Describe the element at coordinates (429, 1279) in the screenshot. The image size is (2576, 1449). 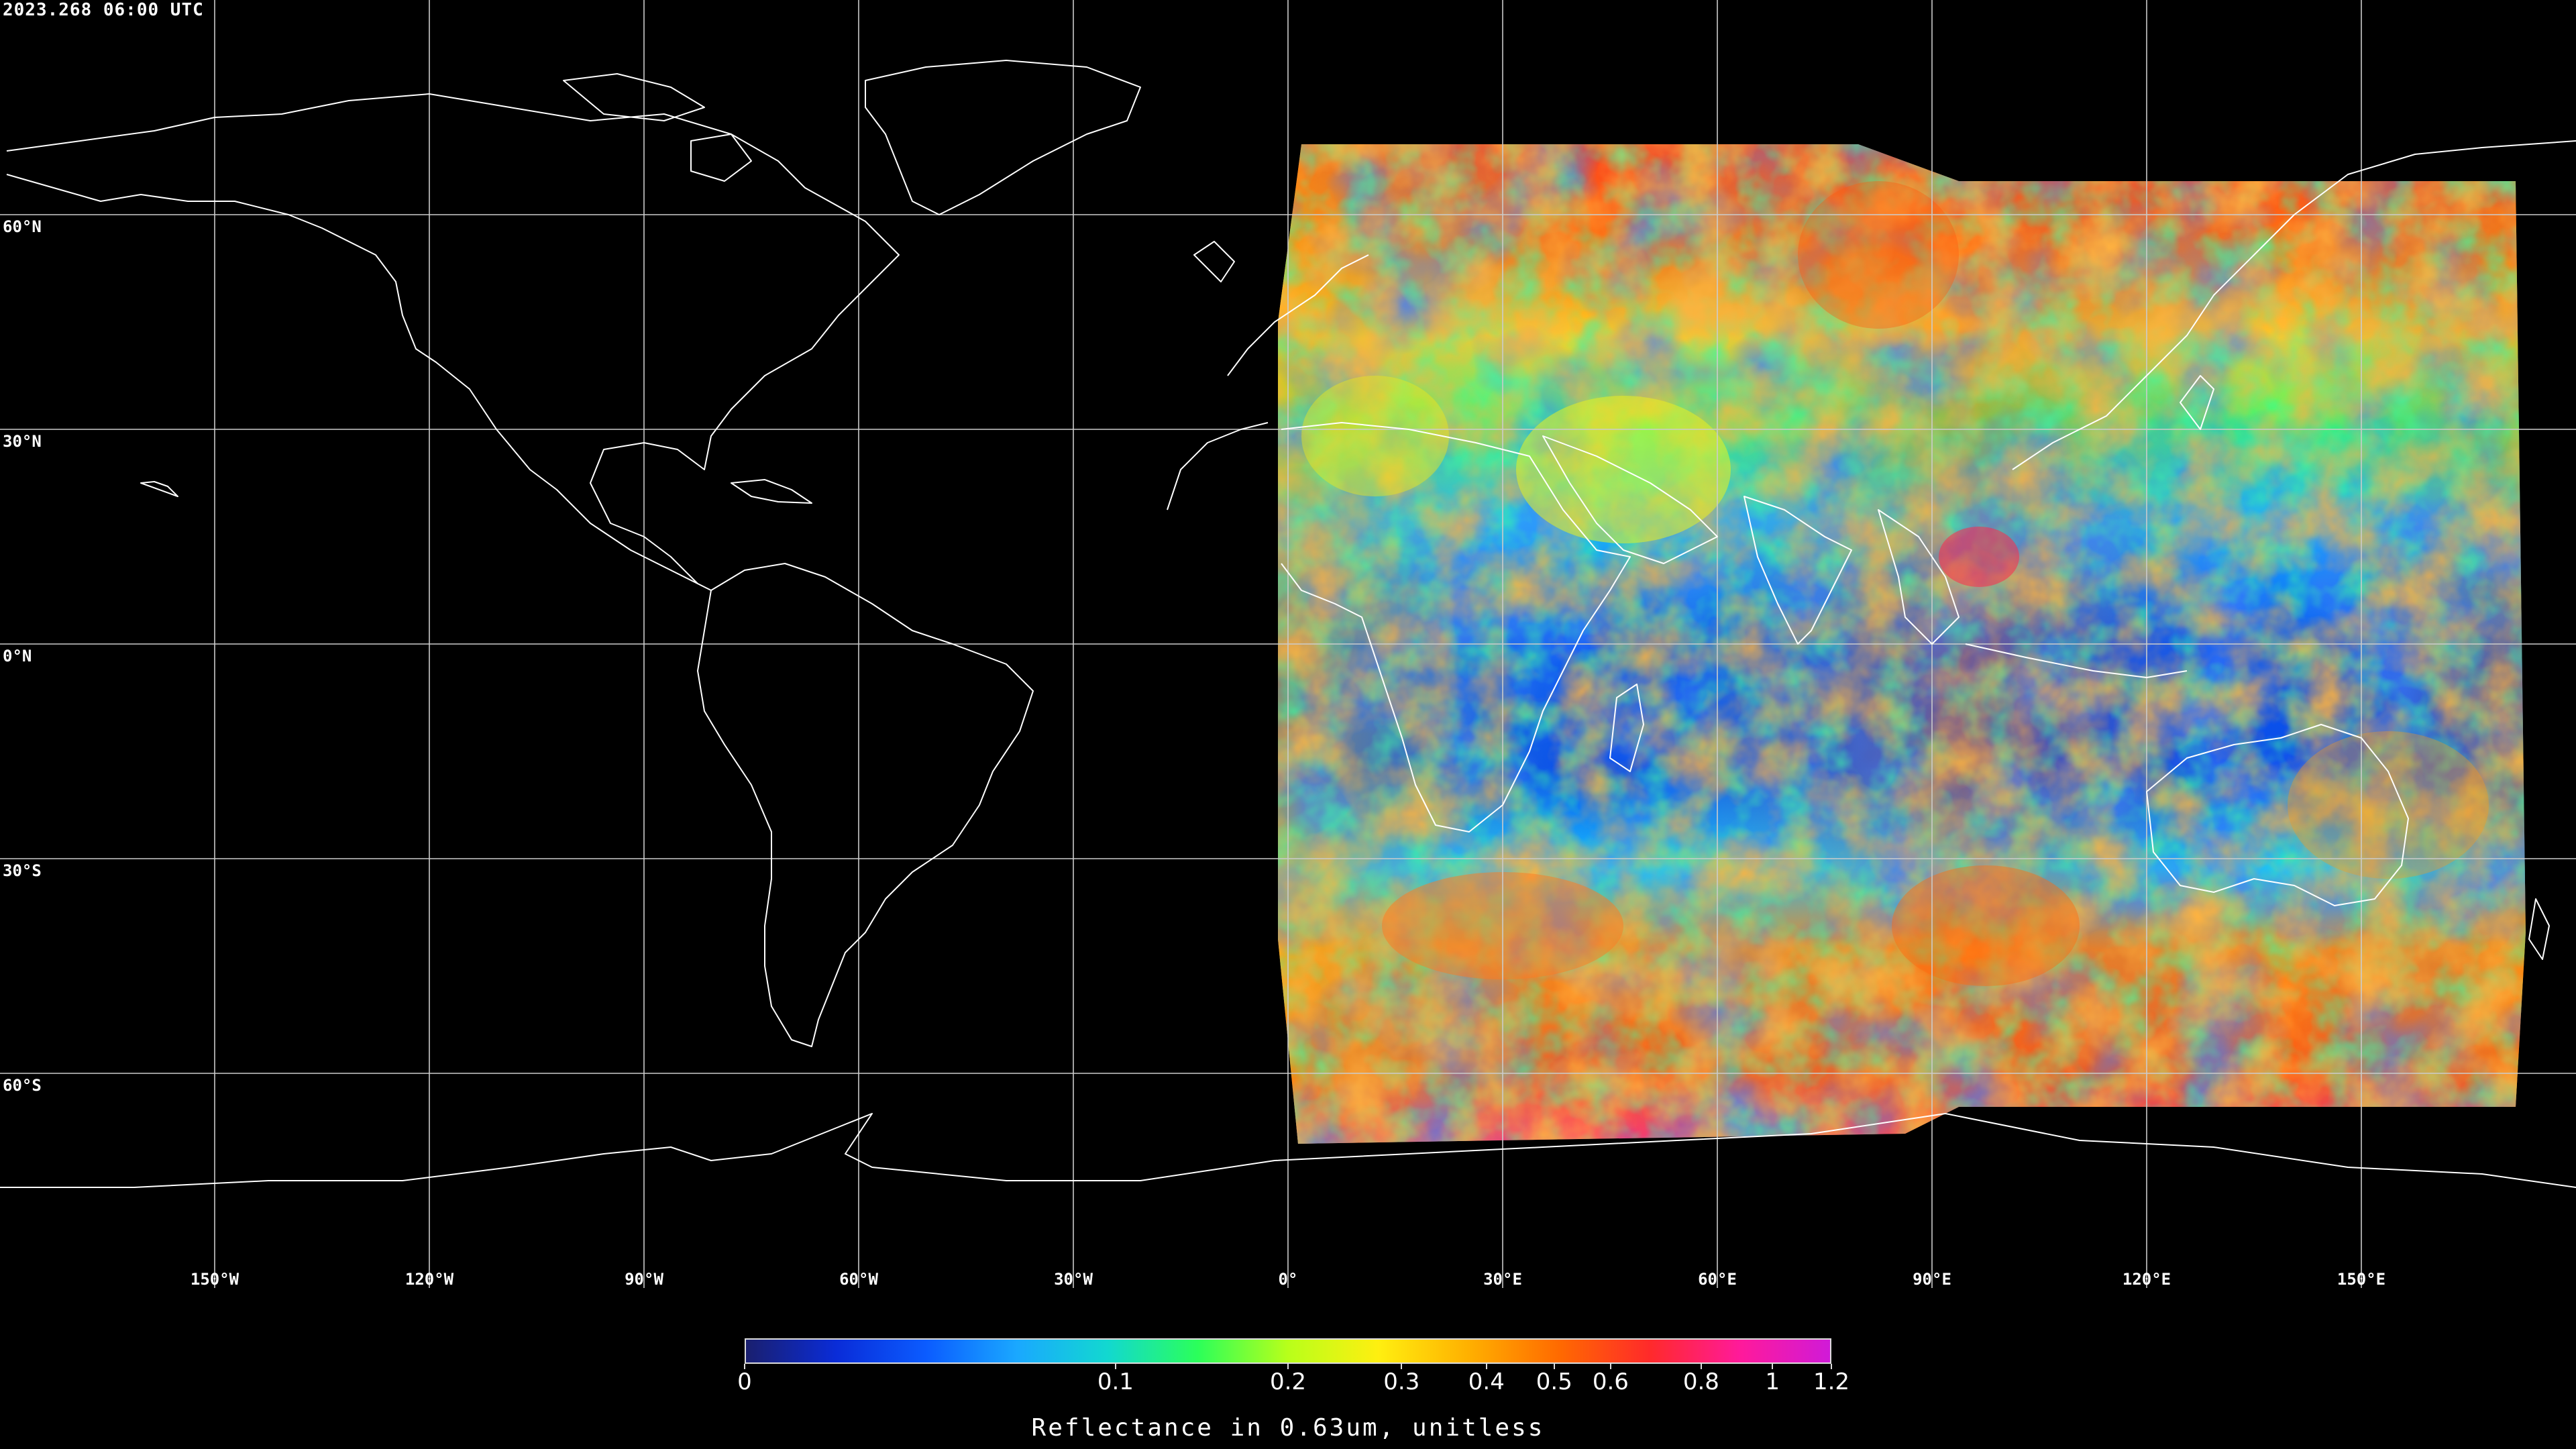
I see `longitude-label: 120°W` at that location.